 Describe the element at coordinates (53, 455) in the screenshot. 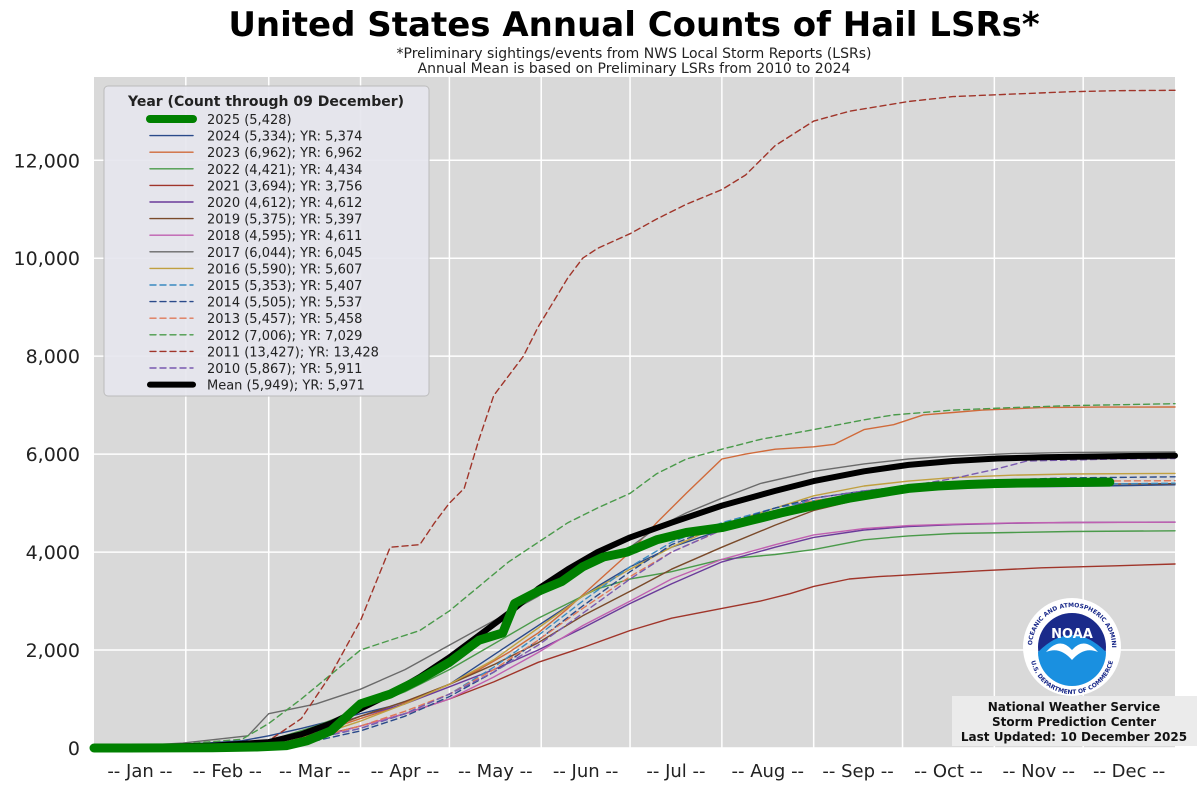

I see `y-tick-label: 6,000` at that location.